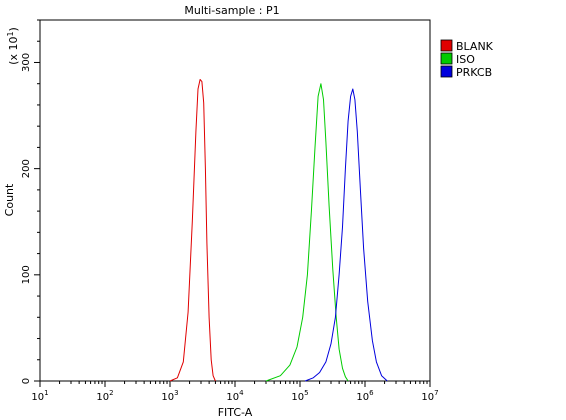  Describe the element at coordinates (429, 396) in the screenshot. I see `x-tick-label: 10⁷` at that location.